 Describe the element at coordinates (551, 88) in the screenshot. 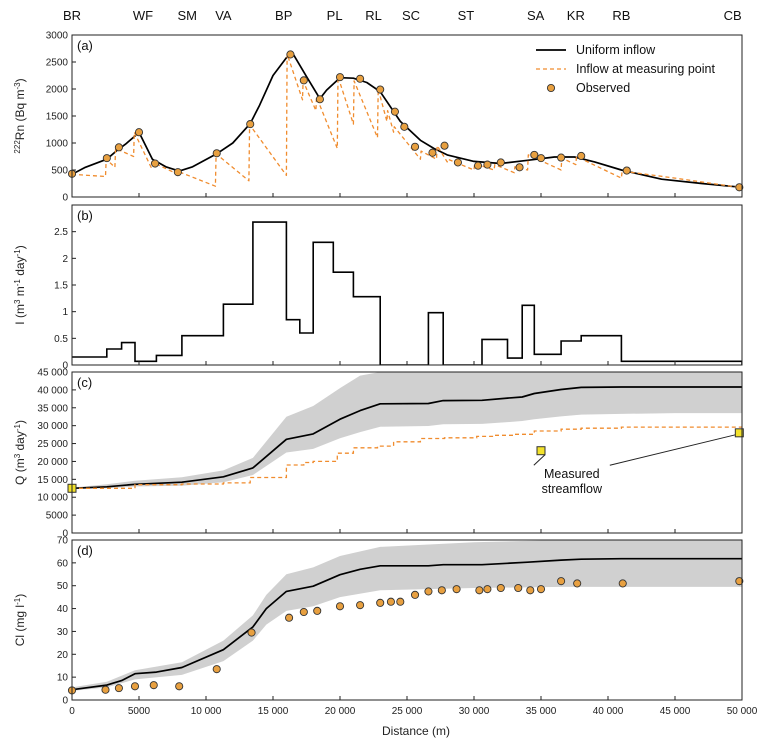

I see `legend-swatch-observed` at that location.